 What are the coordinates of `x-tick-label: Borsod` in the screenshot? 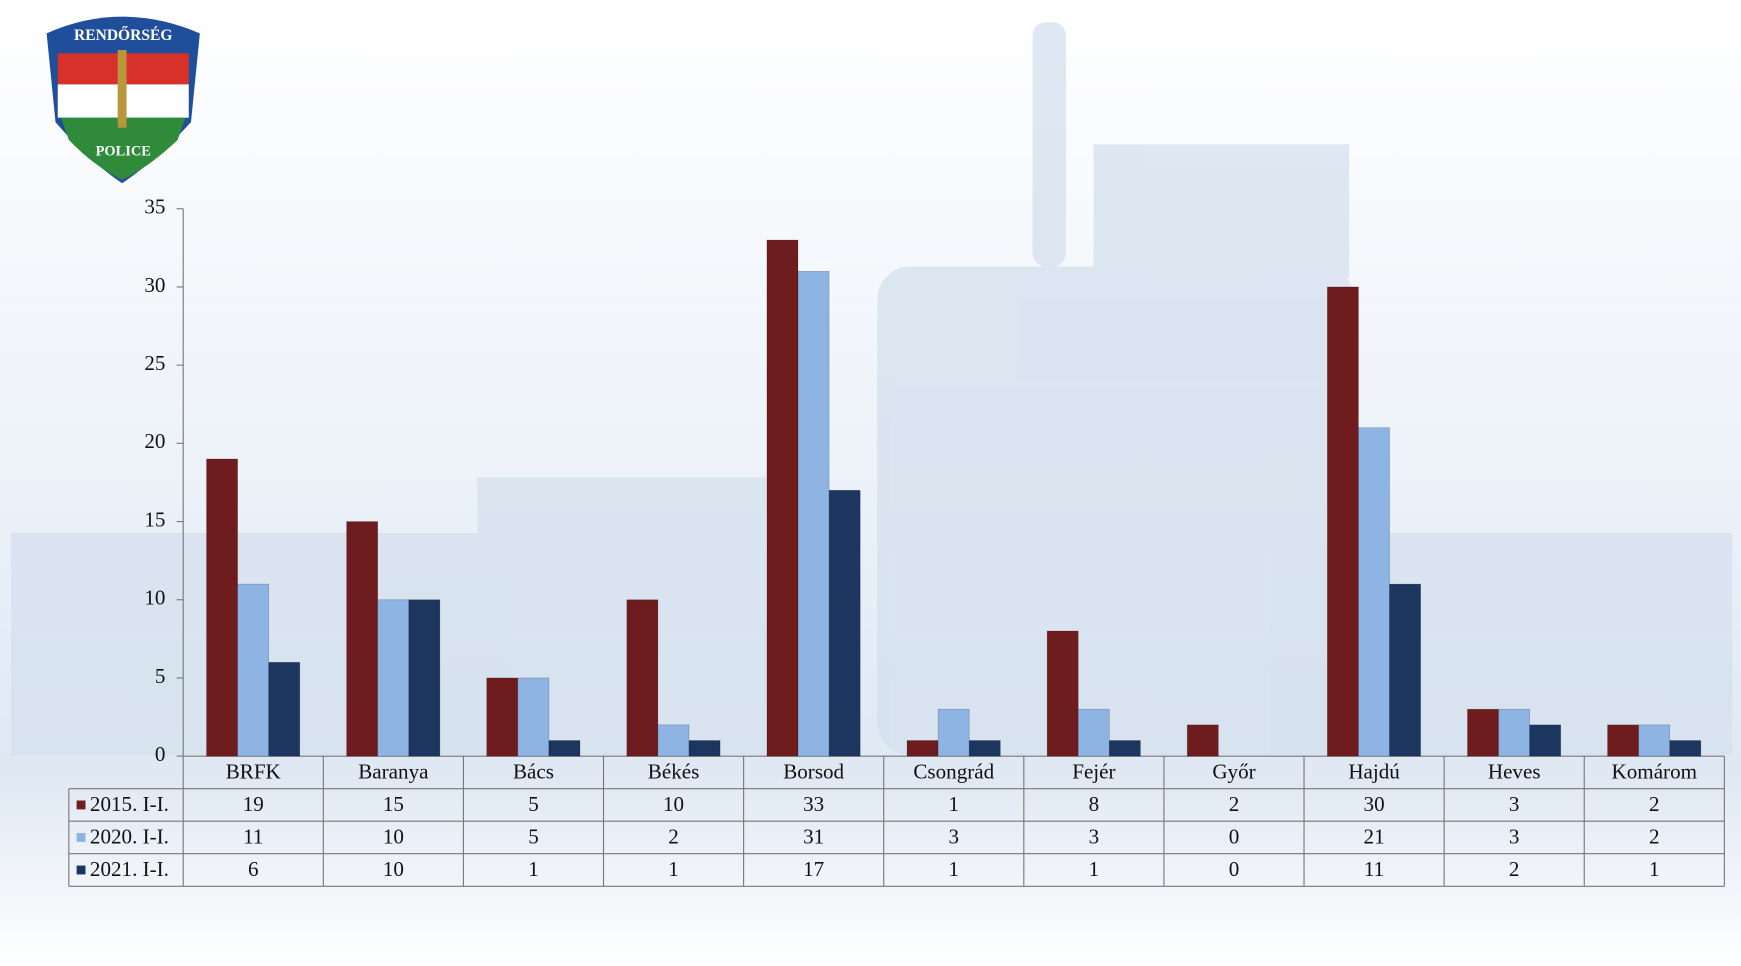 It's located at (813, 771).